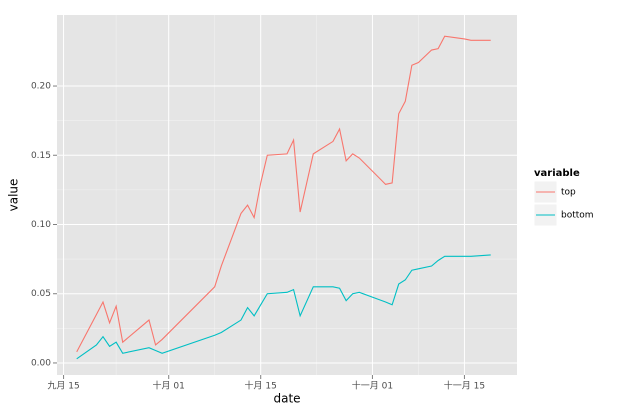 The image size is (627, 418). Describe the element at coordinates (41, 363) in the screenshot. I see `y-tick-label: 0.00` at that location.